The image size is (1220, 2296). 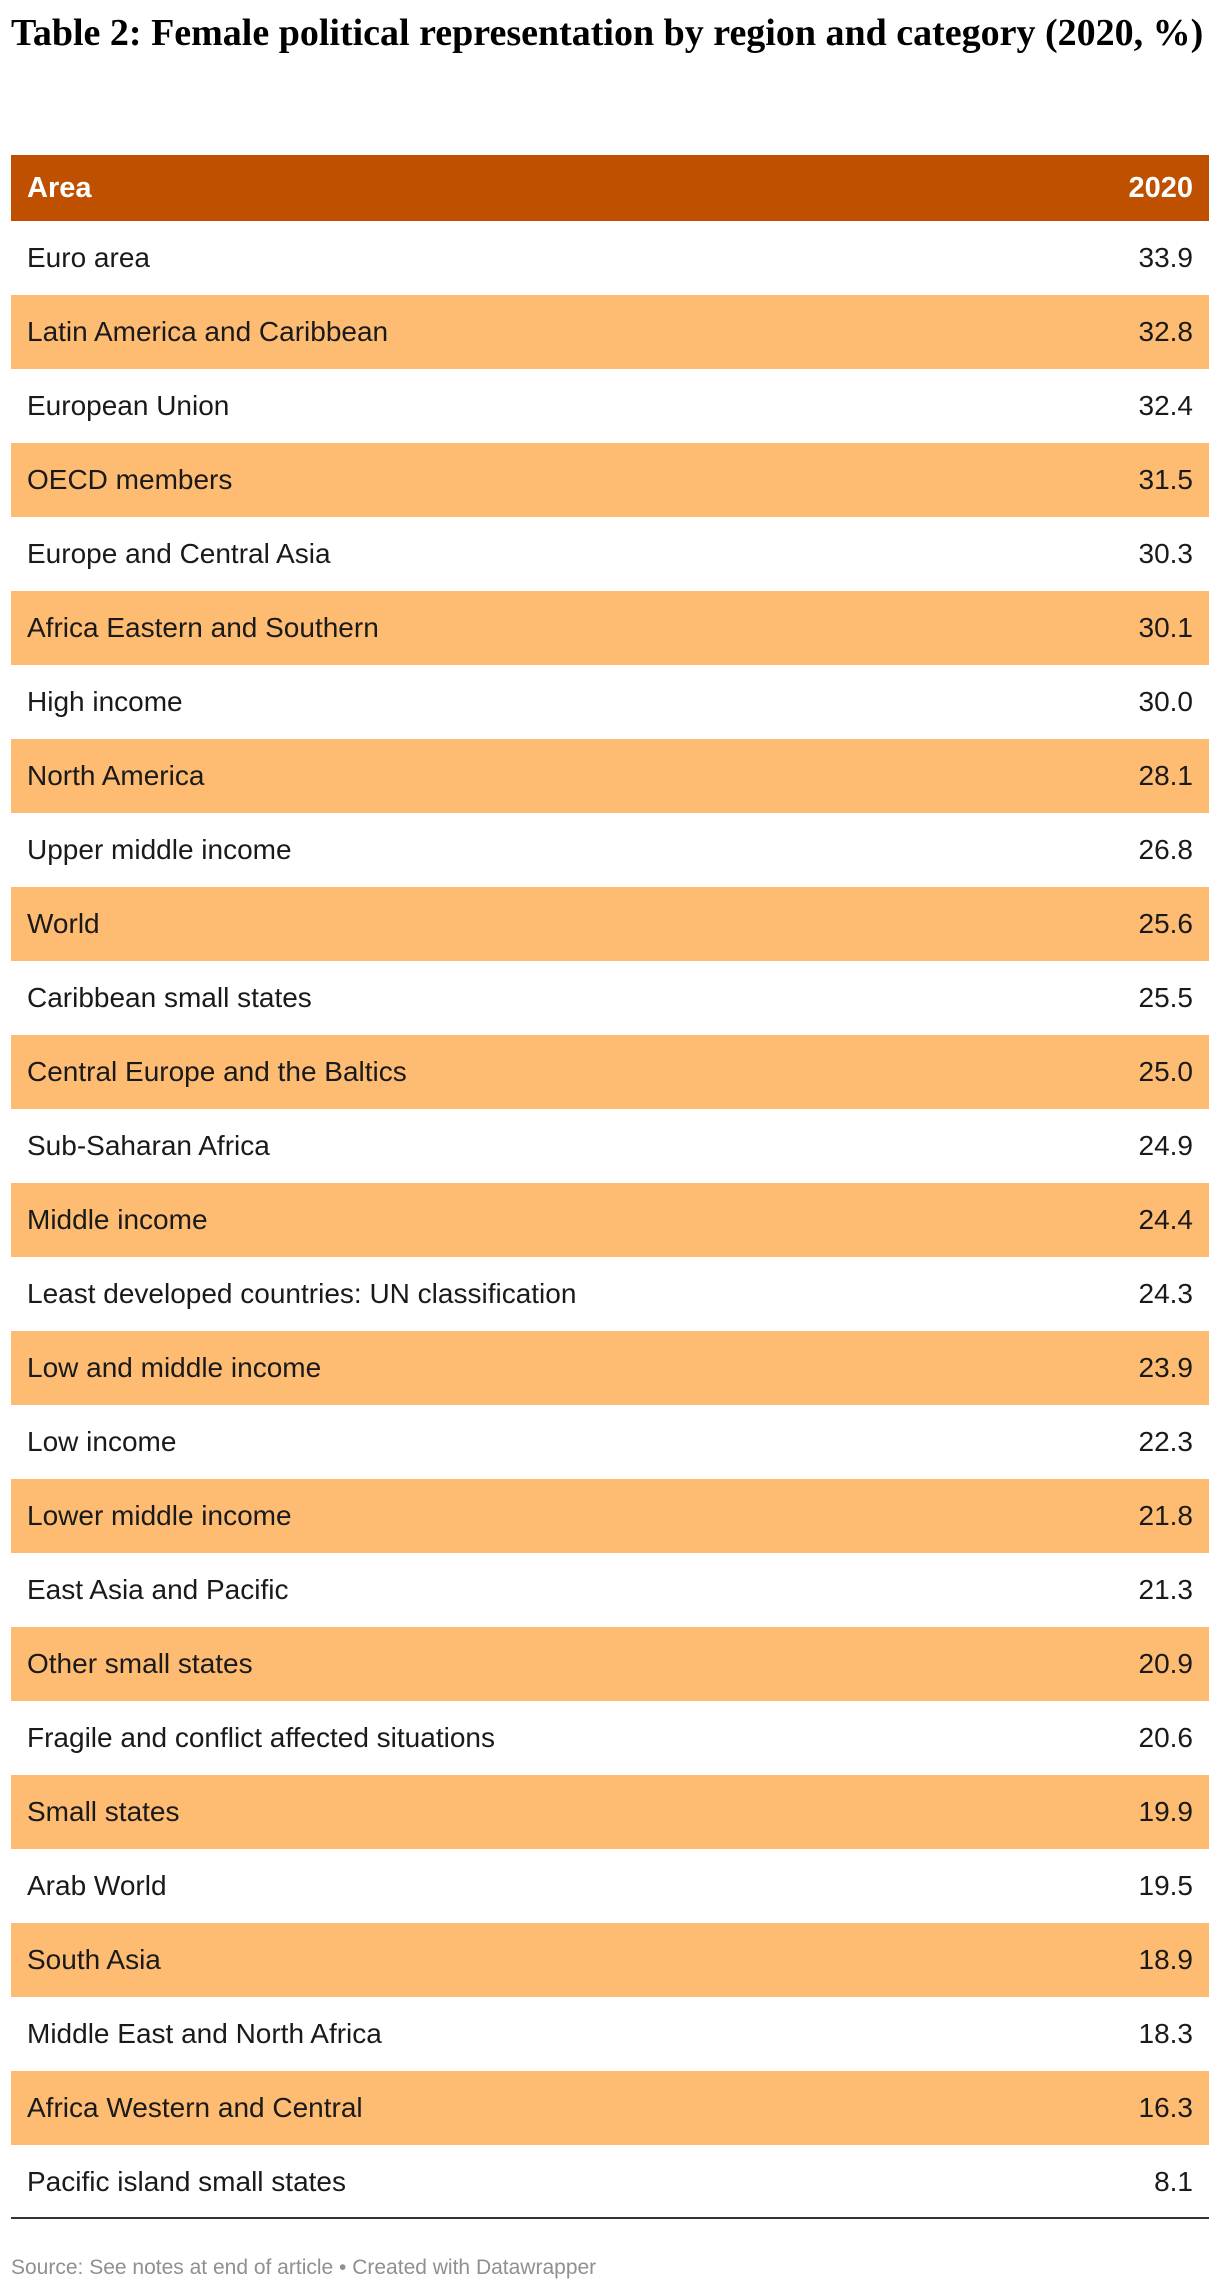 What do you see at coordinates (610, 188) in the screenshot?
I see `table-header-row: Area 2020` at bounding box center [610, 188].